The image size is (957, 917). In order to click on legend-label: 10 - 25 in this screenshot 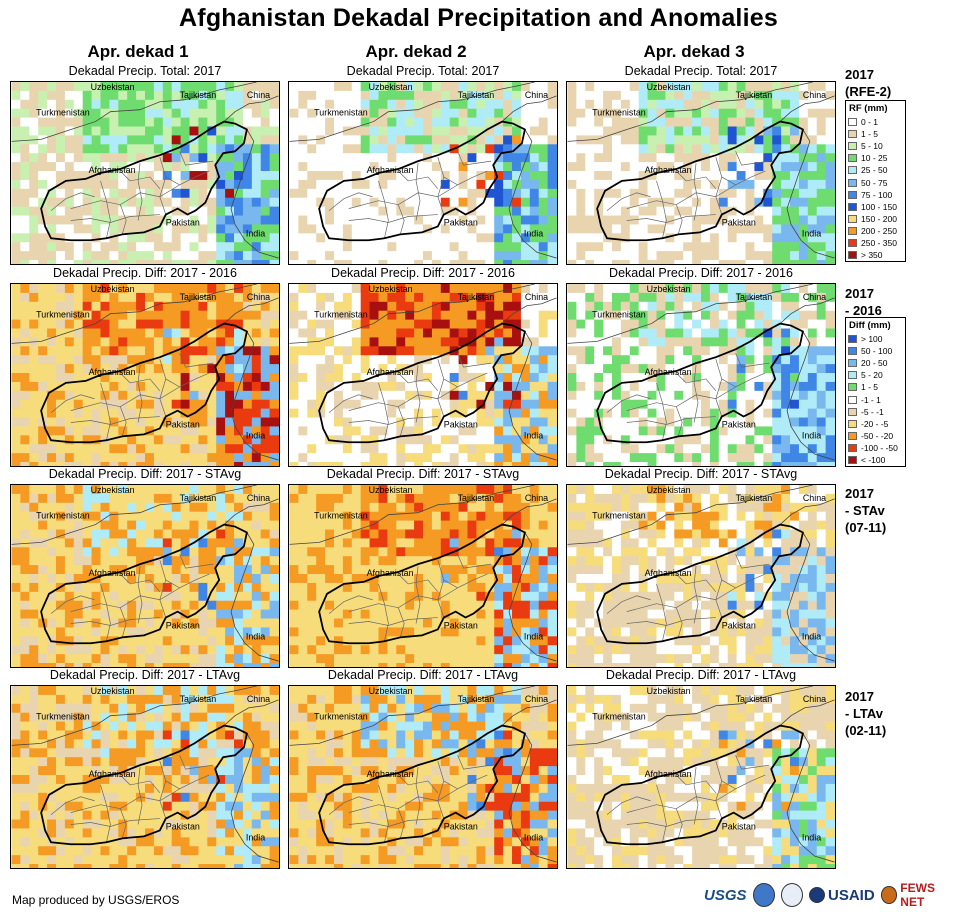, I will do `click(874, 158)`.